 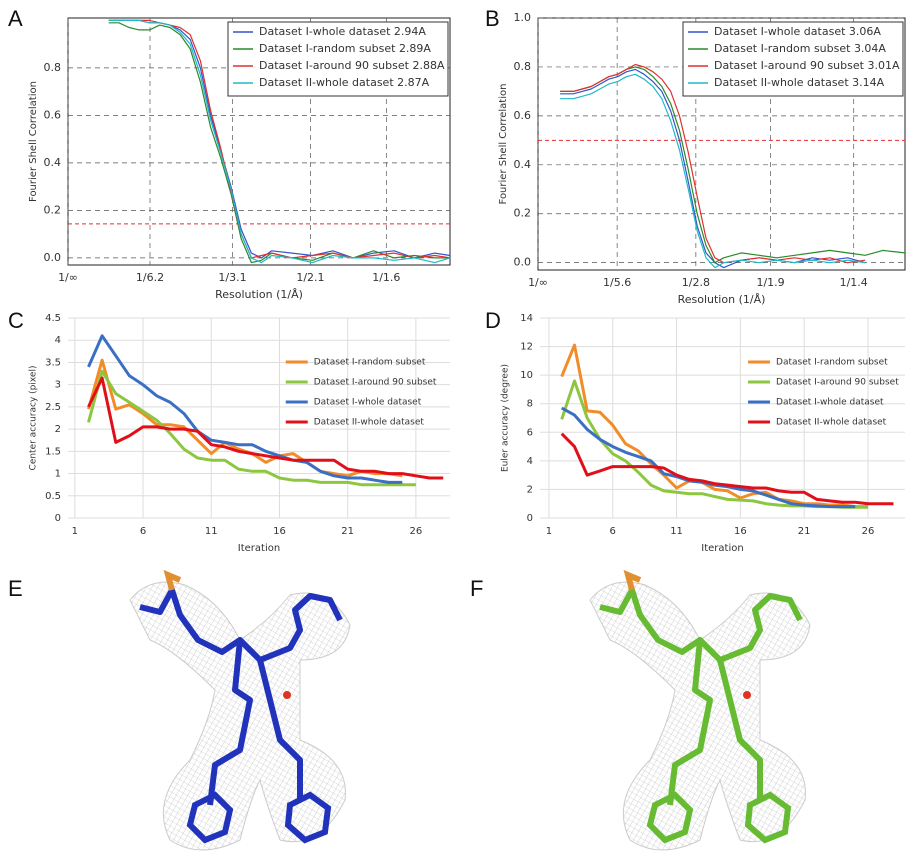 I want to click on x-tick-label: 1/2.8, so click(x=696, y=282).